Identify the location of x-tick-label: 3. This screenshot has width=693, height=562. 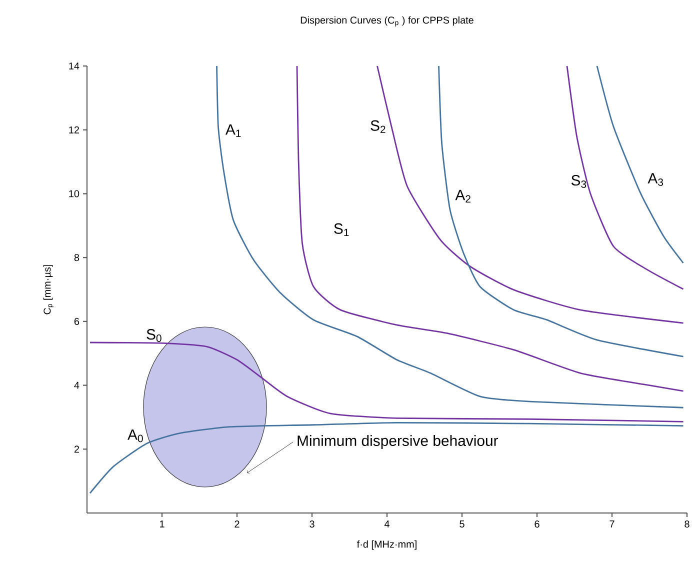
(312, 524).